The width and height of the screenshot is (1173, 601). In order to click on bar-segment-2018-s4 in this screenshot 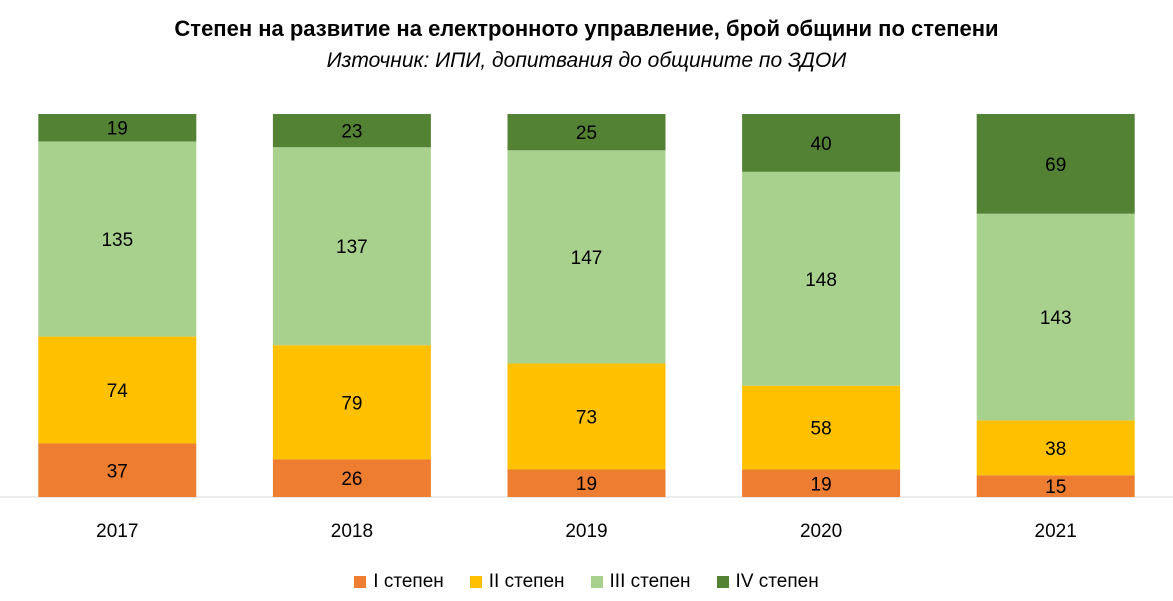, I will do `click(351, 131)`.